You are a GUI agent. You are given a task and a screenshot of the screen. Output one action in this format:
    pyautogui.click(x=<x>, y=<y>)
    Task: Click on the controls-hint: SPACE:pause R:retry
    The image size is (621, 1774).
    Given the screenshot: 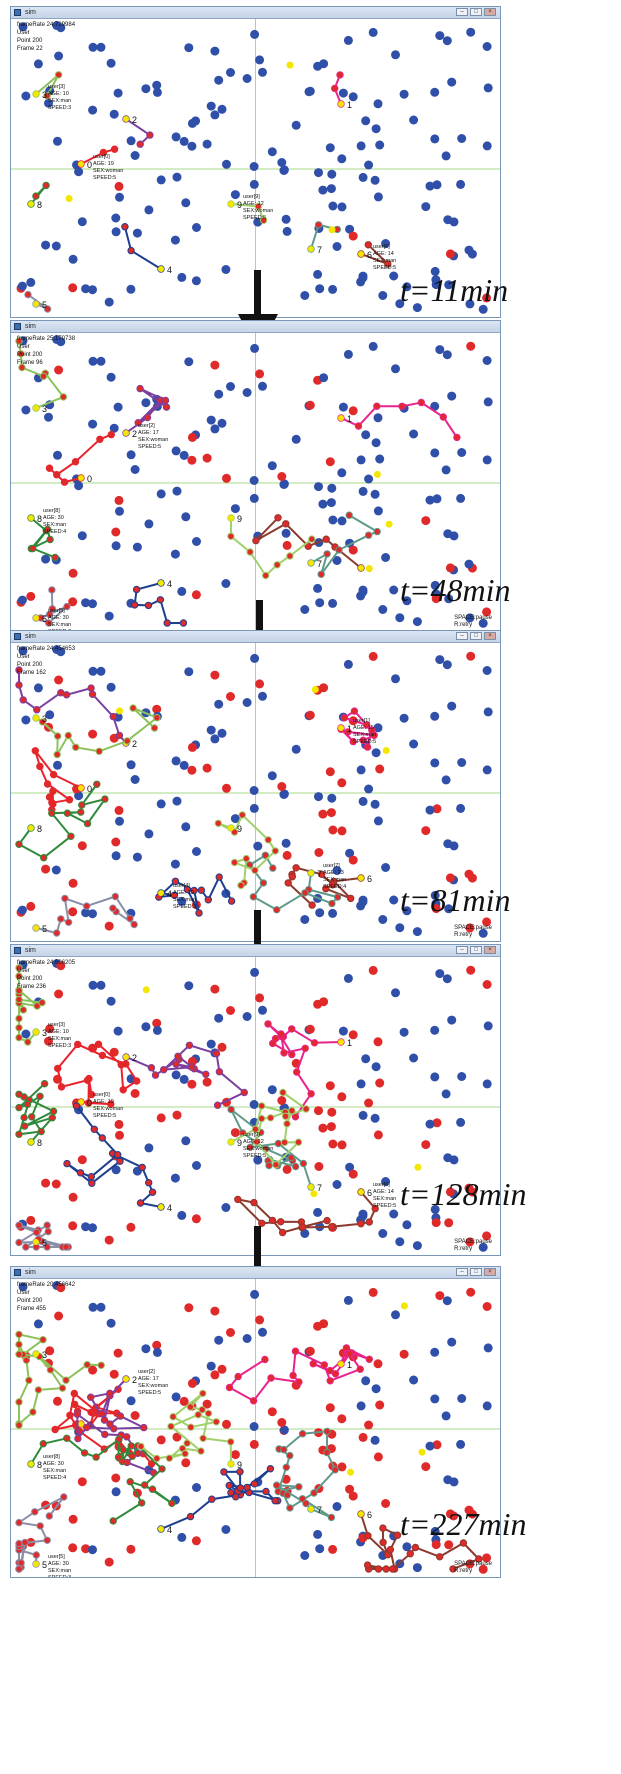 What is the action you would take?
    pyautogui.click(x=473, y=1246)
    